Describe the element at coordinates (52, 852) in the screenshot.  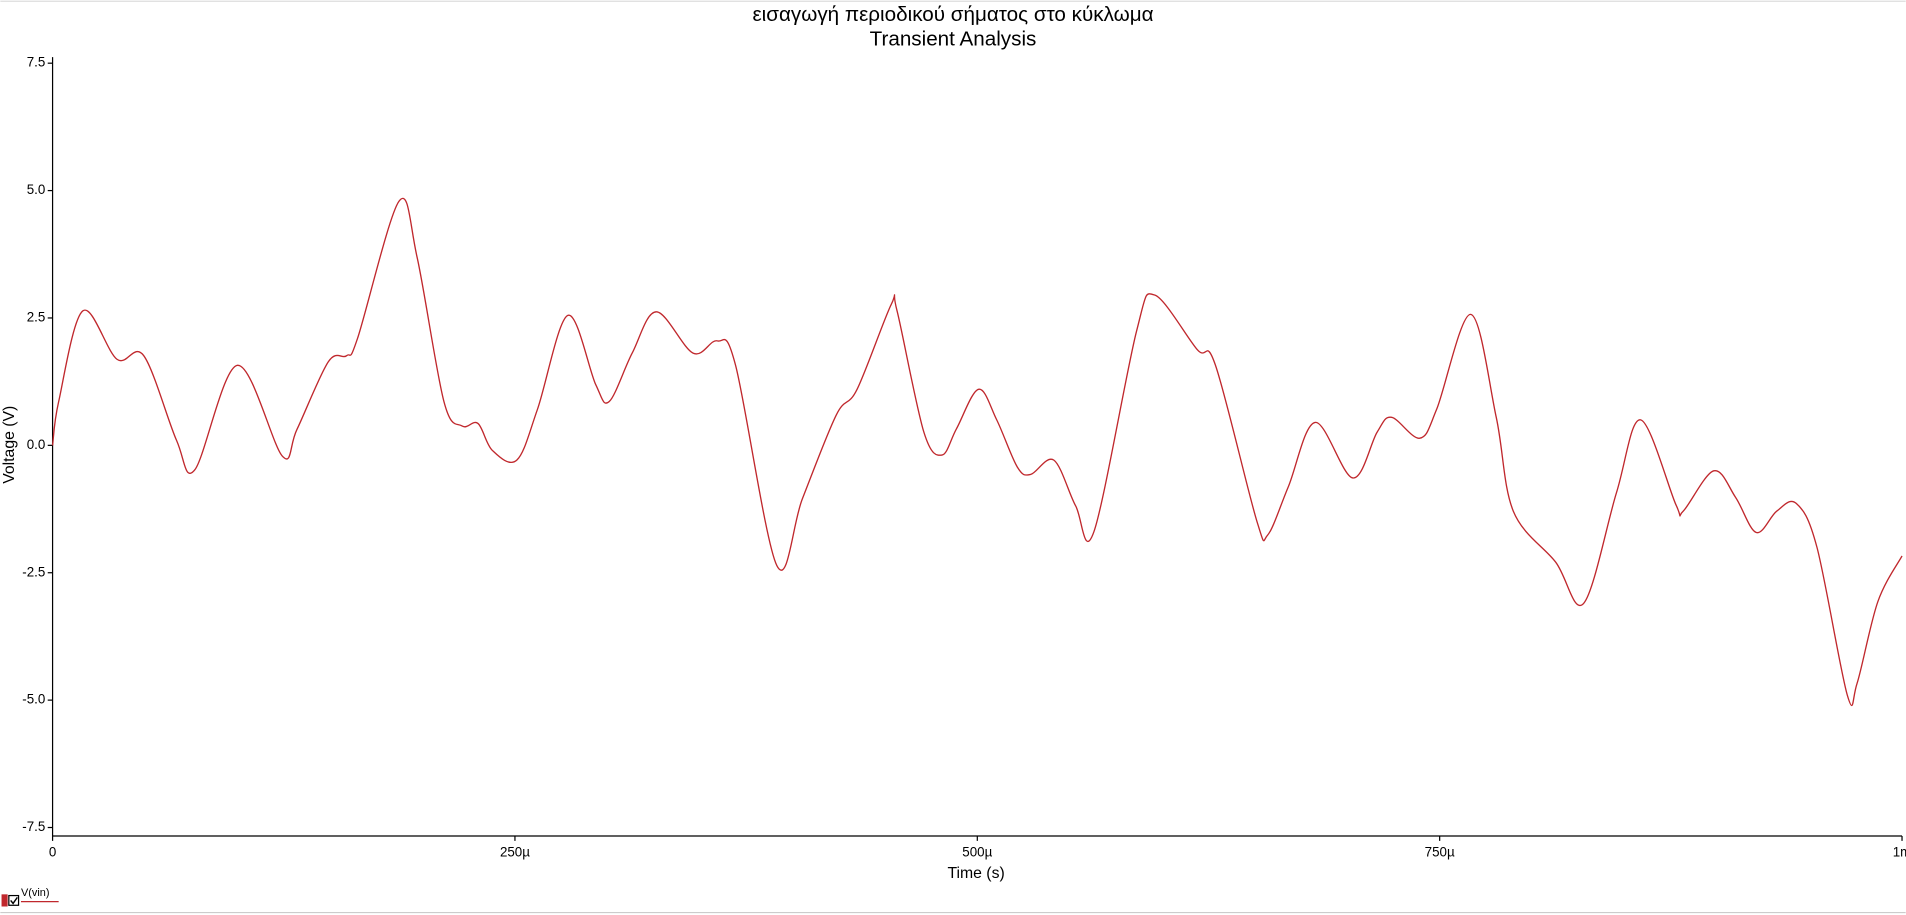
I see `x-tick-label: 0` at that location.